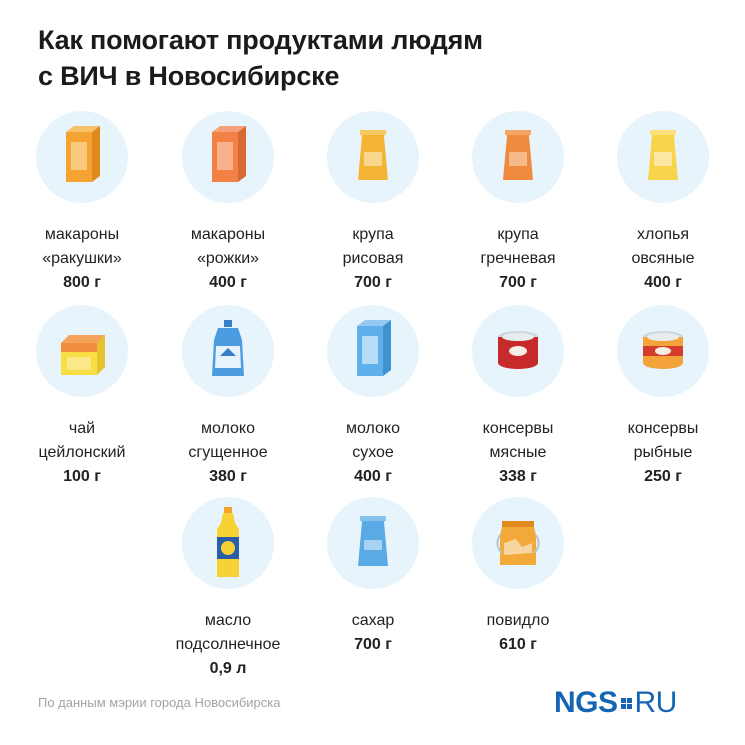 The width and height of the screenshot is (745, 745). What do you see at coordinates (228, 476) in the screenshot?
I see `item-amount: 380 г` at bounding box center [228, 476].